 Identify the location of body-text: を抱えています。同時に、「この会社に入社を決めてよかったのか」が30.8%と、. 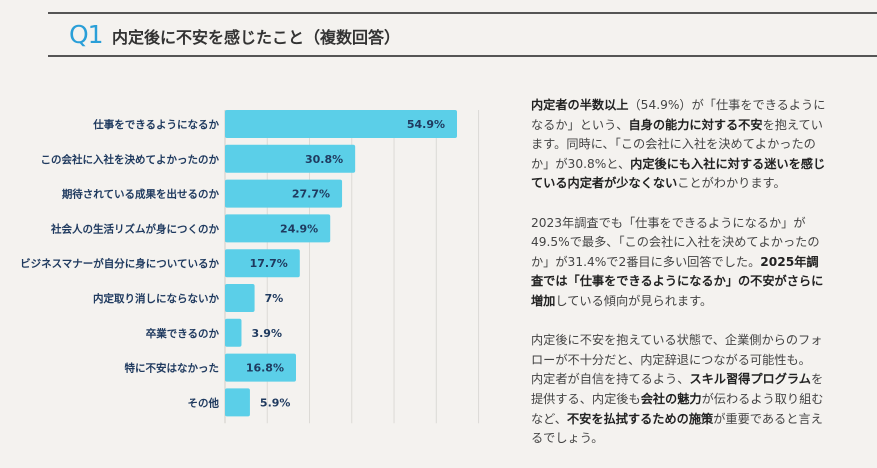
(677, 144).